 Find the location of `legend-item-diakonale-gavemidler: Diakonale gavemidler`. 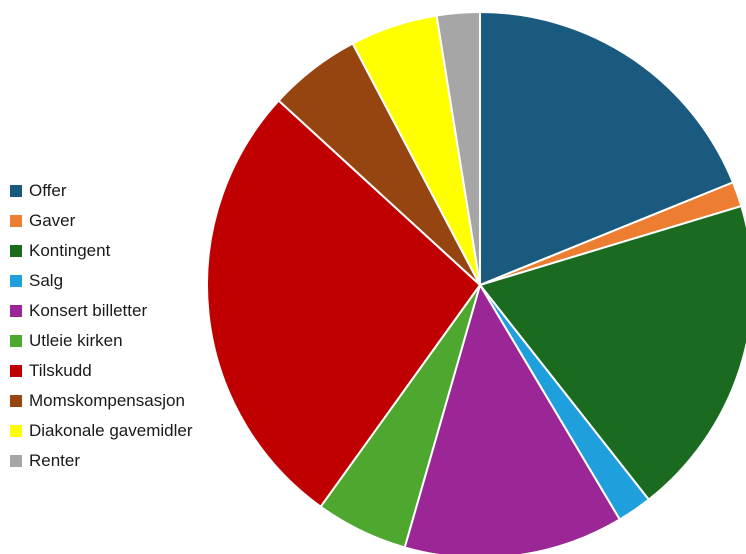

legend-item-diakonale-gavemidler: Diakonale gavemidler is located at coordinates (101, 431).